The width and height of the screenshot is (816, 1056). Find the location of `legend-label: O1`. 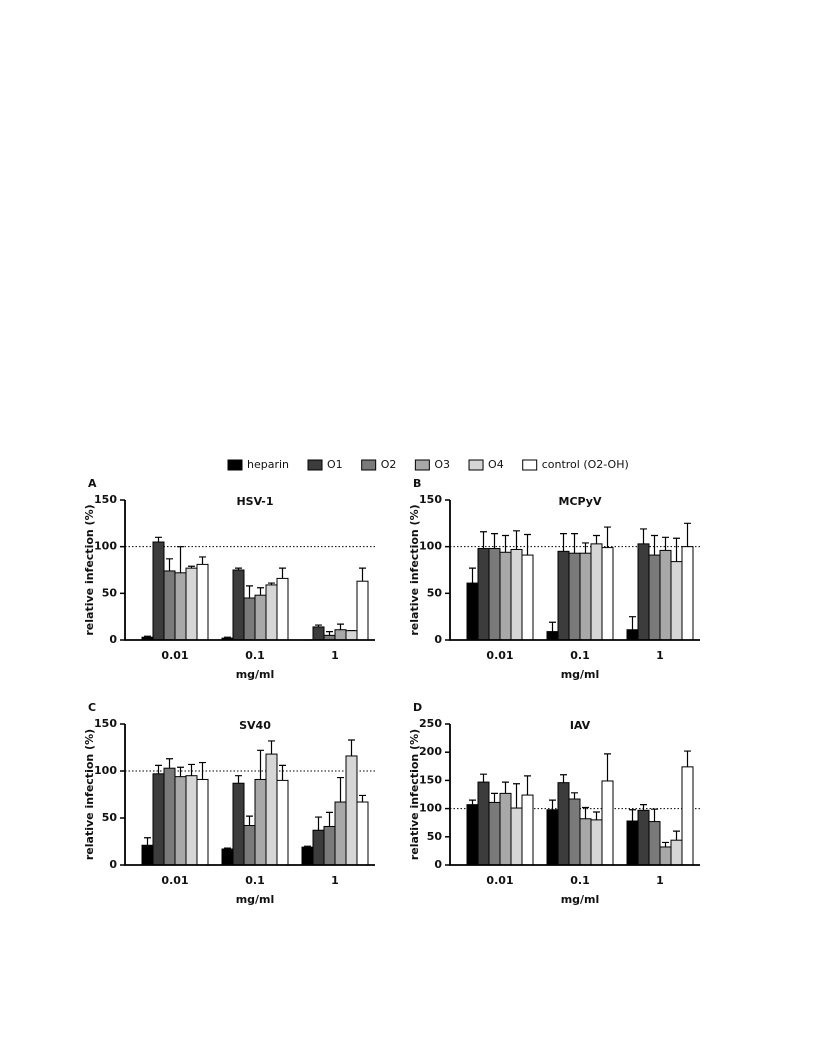

legend-label: O1 is located at coordinates (335, 464).